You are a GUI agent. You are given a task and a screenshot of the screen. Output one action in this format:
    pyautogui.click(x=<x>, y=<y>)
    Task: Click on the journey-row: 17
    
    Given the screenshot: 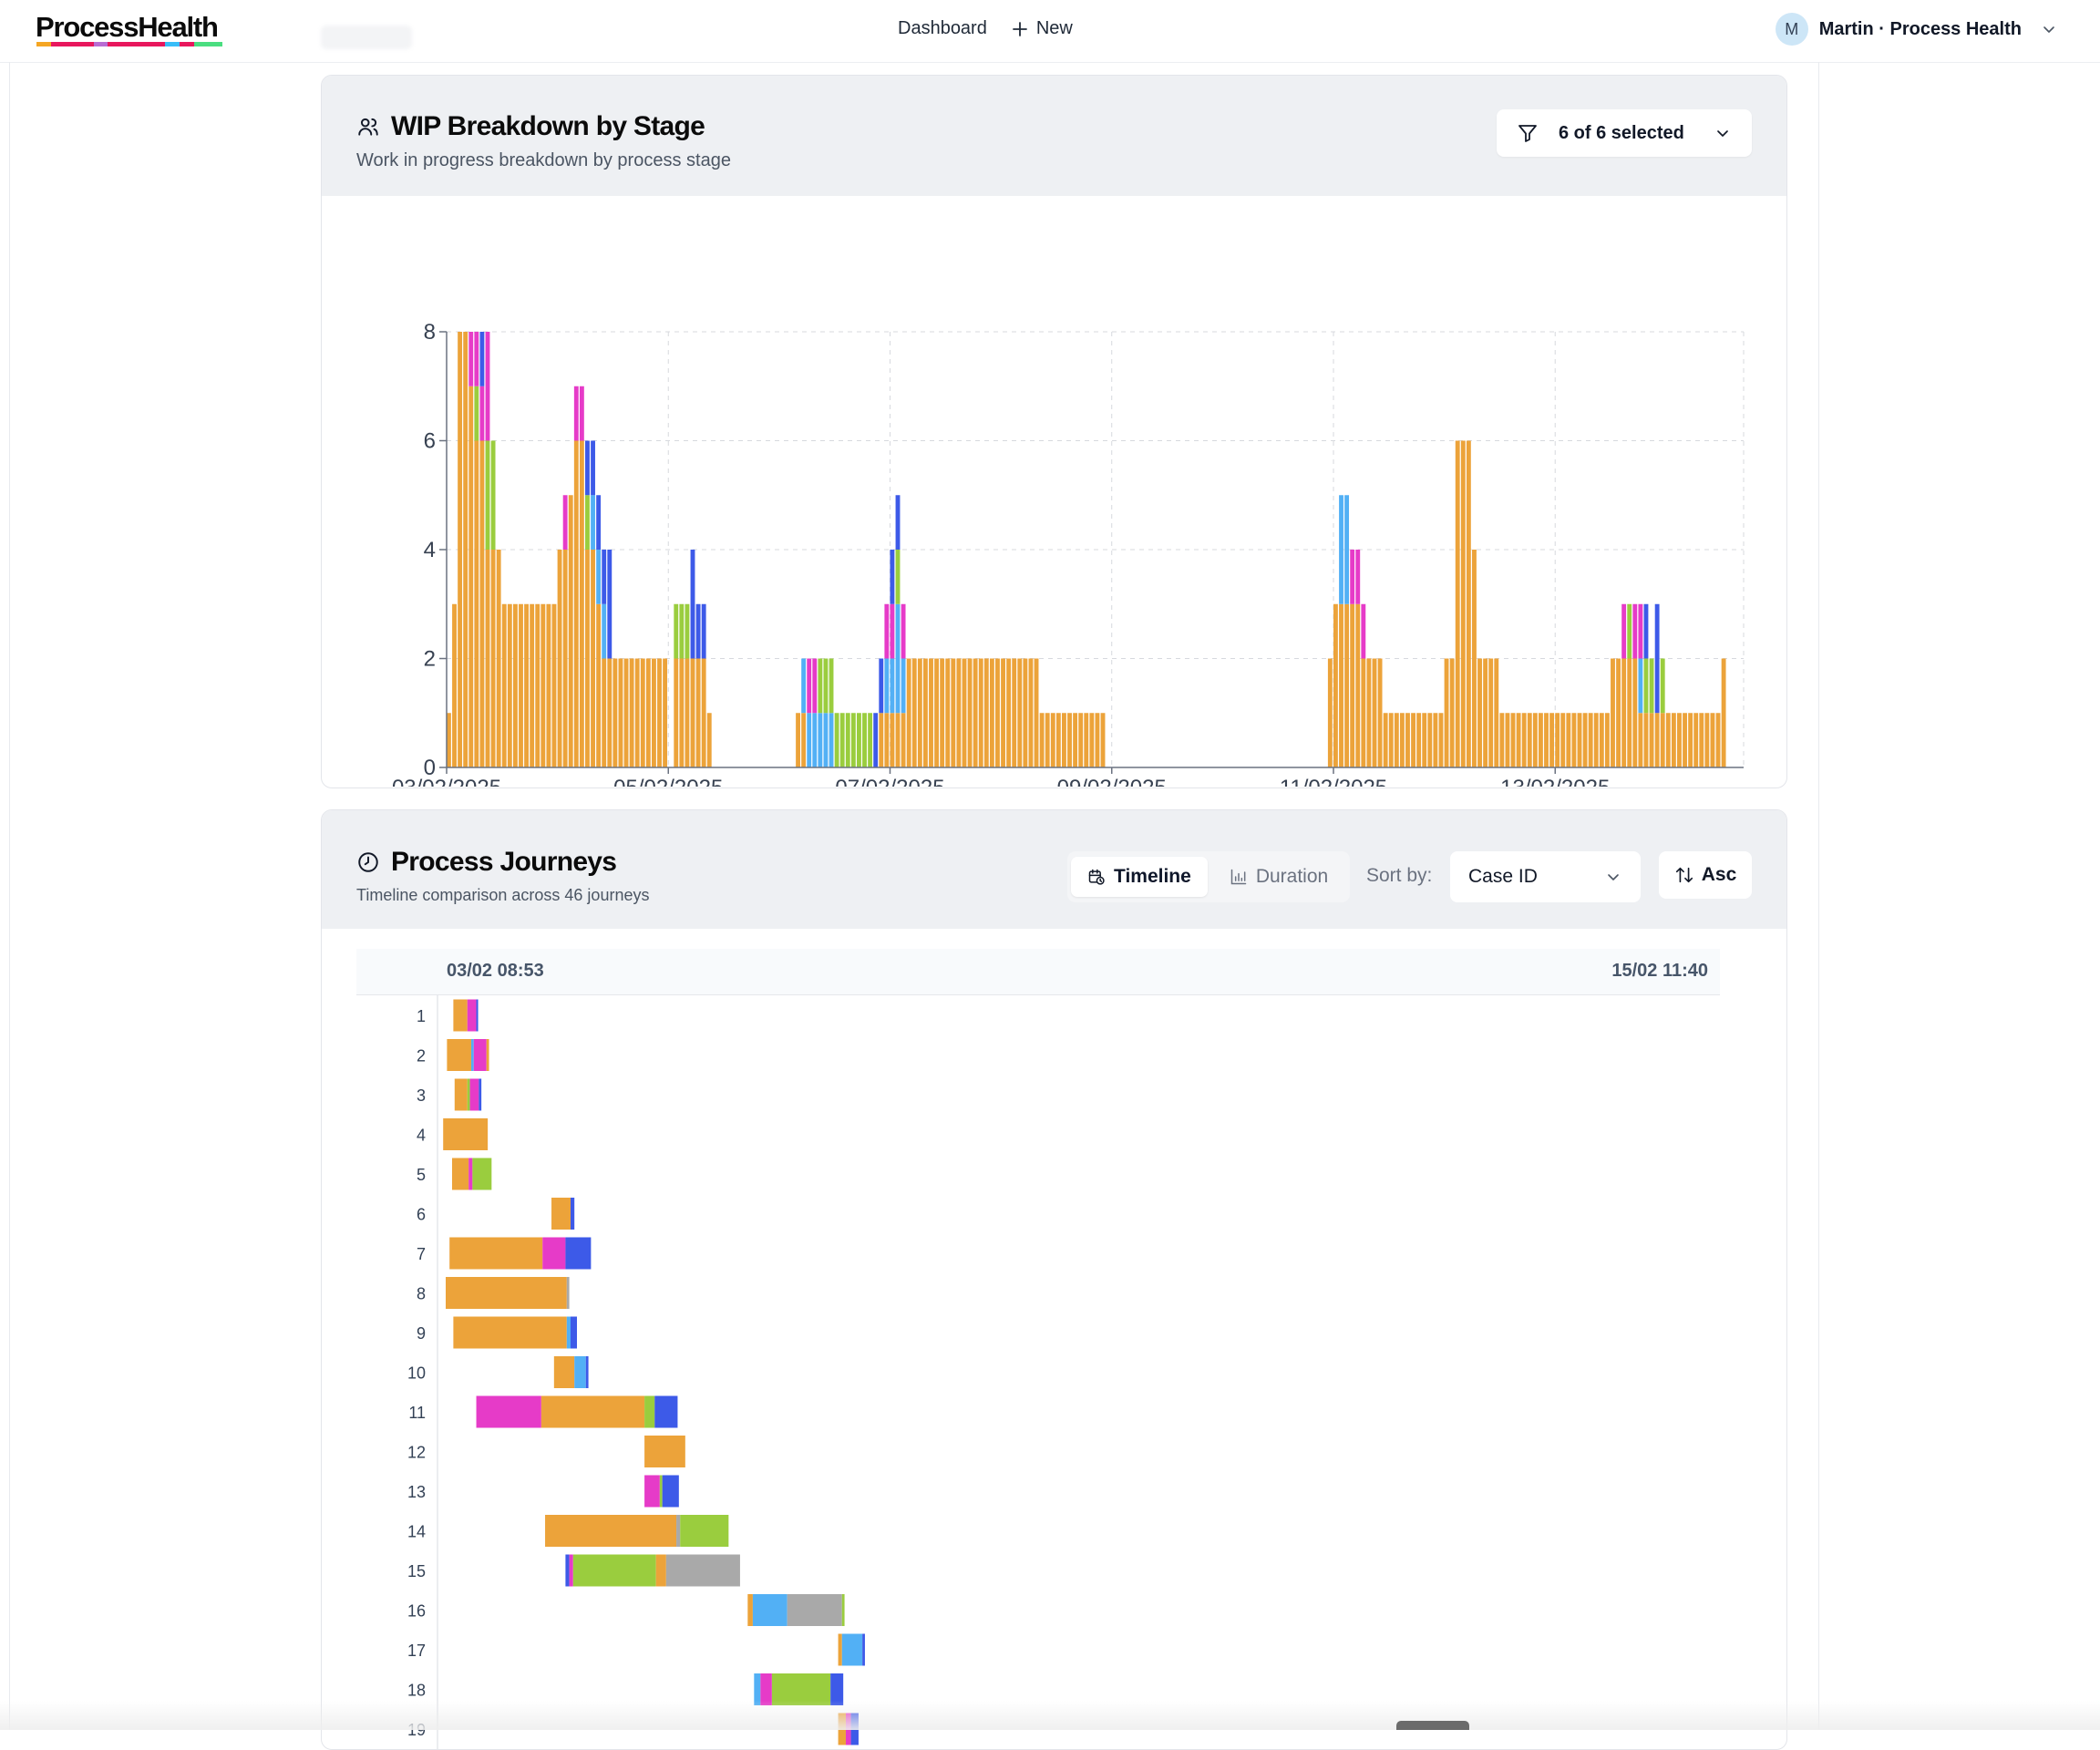 What is the action you would take?
    pyautogui.click(x=636, y=1650)
    